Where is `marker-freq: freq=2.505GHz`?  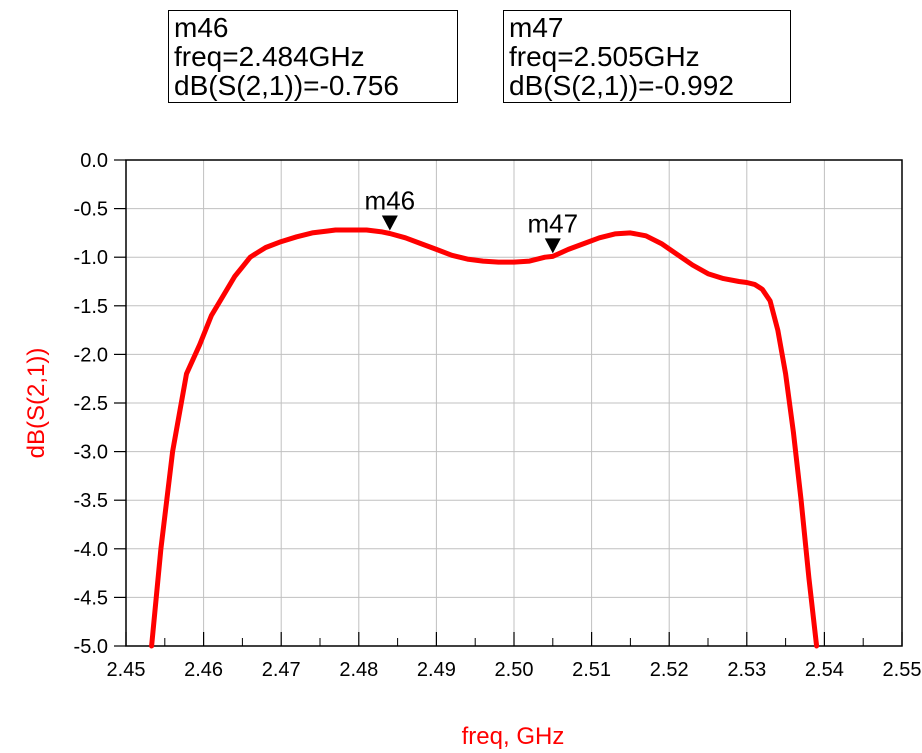 marker-freq: freq=2.505GHz is located at coordinates (604, 56).